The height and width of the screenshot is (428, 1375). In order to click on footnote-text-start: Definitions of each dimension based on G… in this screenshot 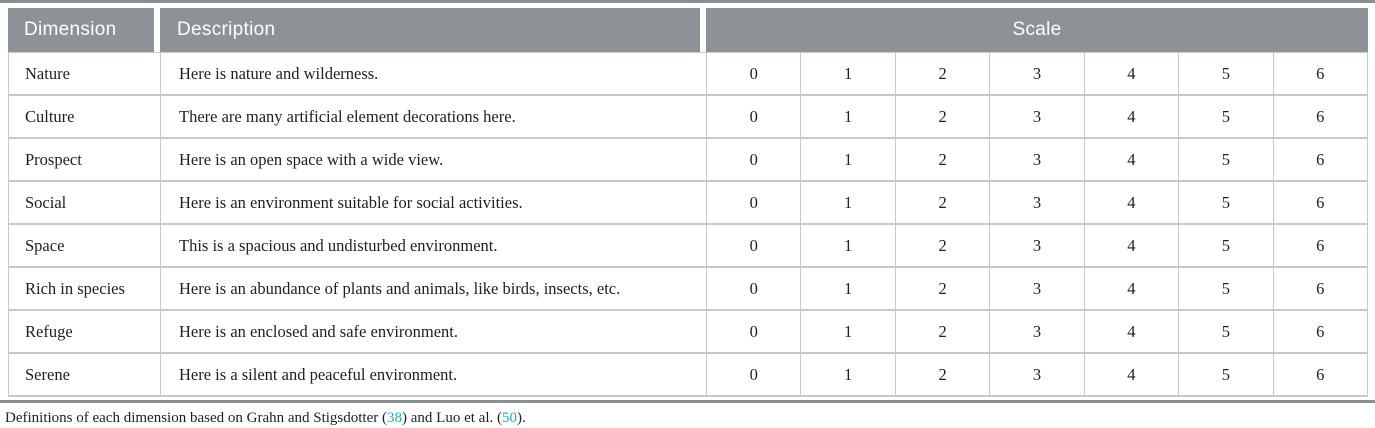, I will do `click(196, 418)`.